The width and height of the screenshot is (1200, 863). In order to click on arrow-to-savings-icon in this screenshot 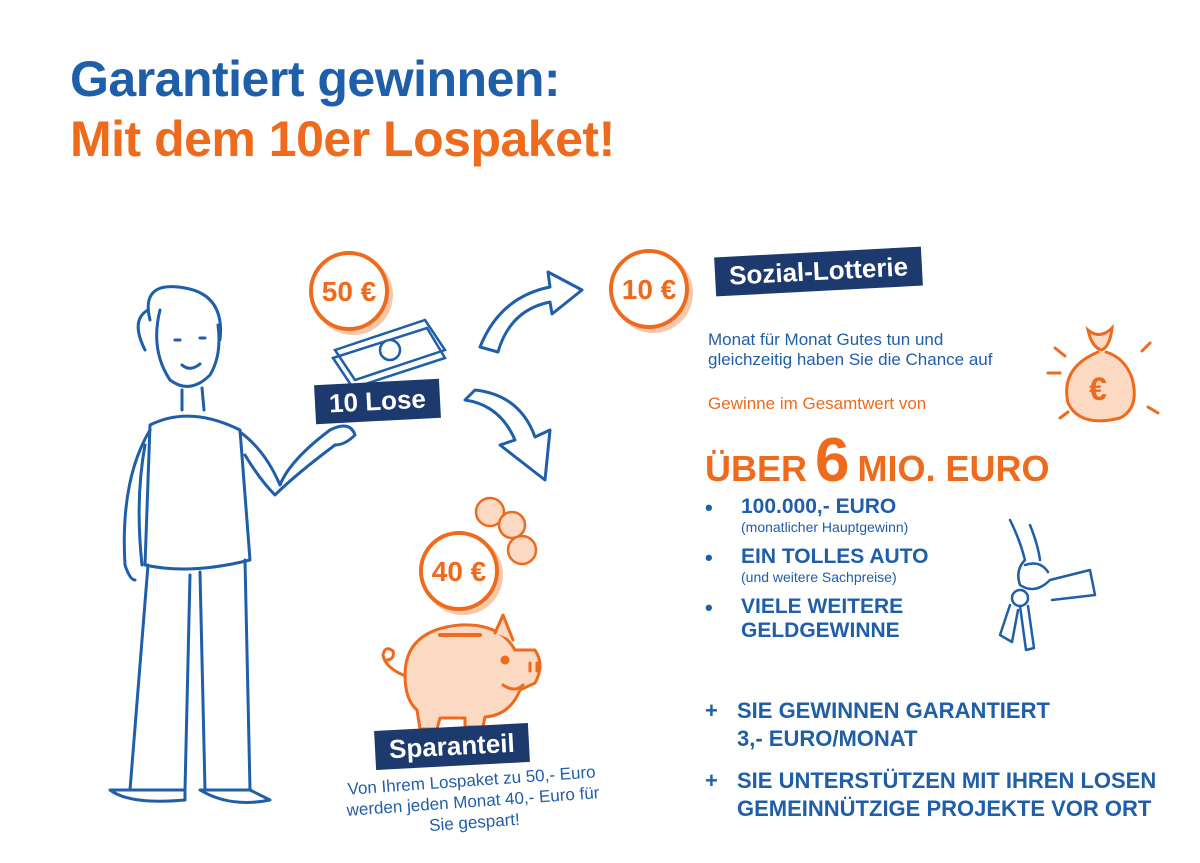, I will do `click(507, 435)`.